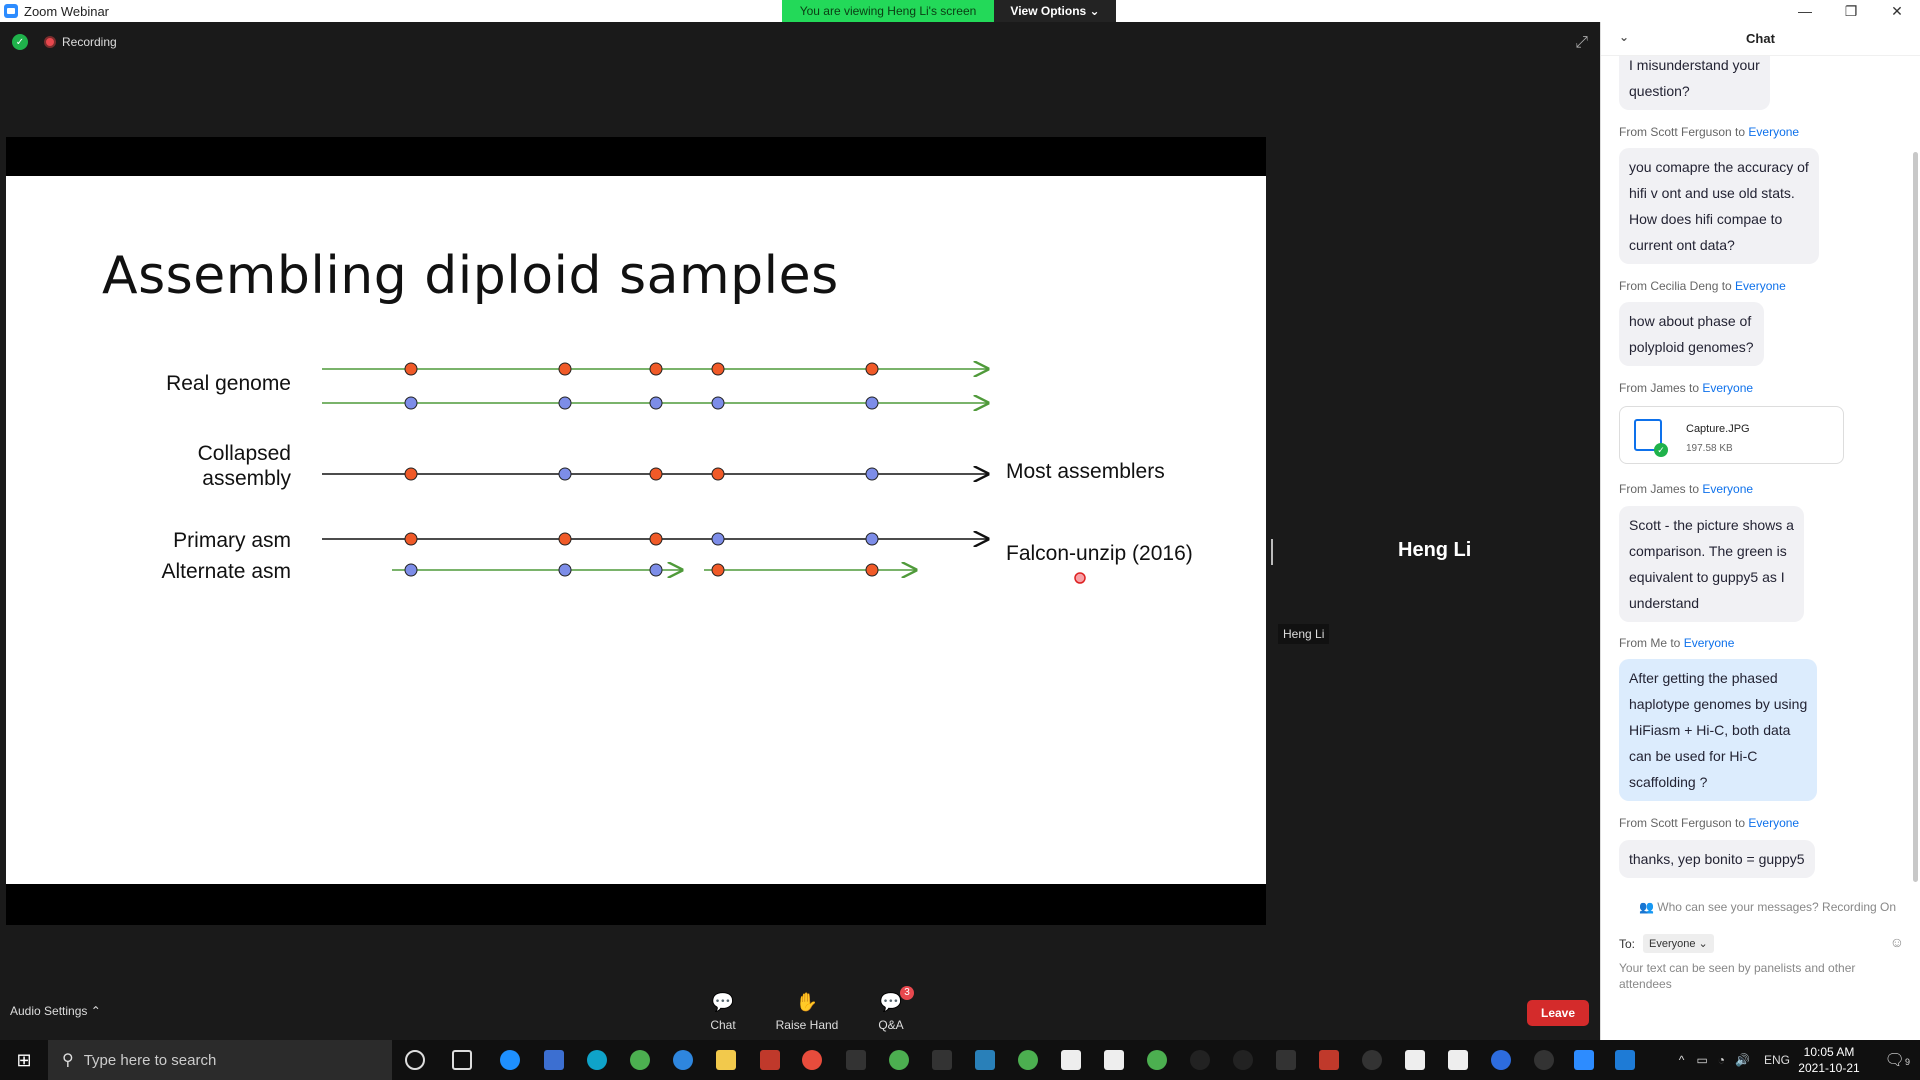 The width and height of the screenshot is (1920, 1080). What do you see at coordinates (50, 42) in the screenshot?
I see `recording-icon` at bounding box center [50, 42].